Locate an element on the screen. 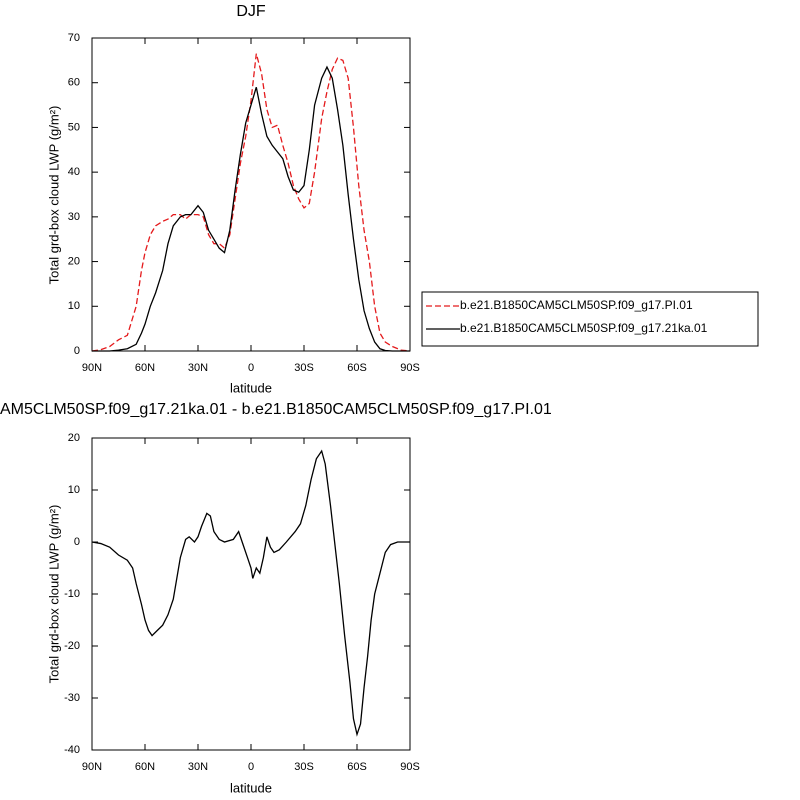 This screenshot has height=800, width=800. chart-title: DJF is located at coordinates (251, 11).